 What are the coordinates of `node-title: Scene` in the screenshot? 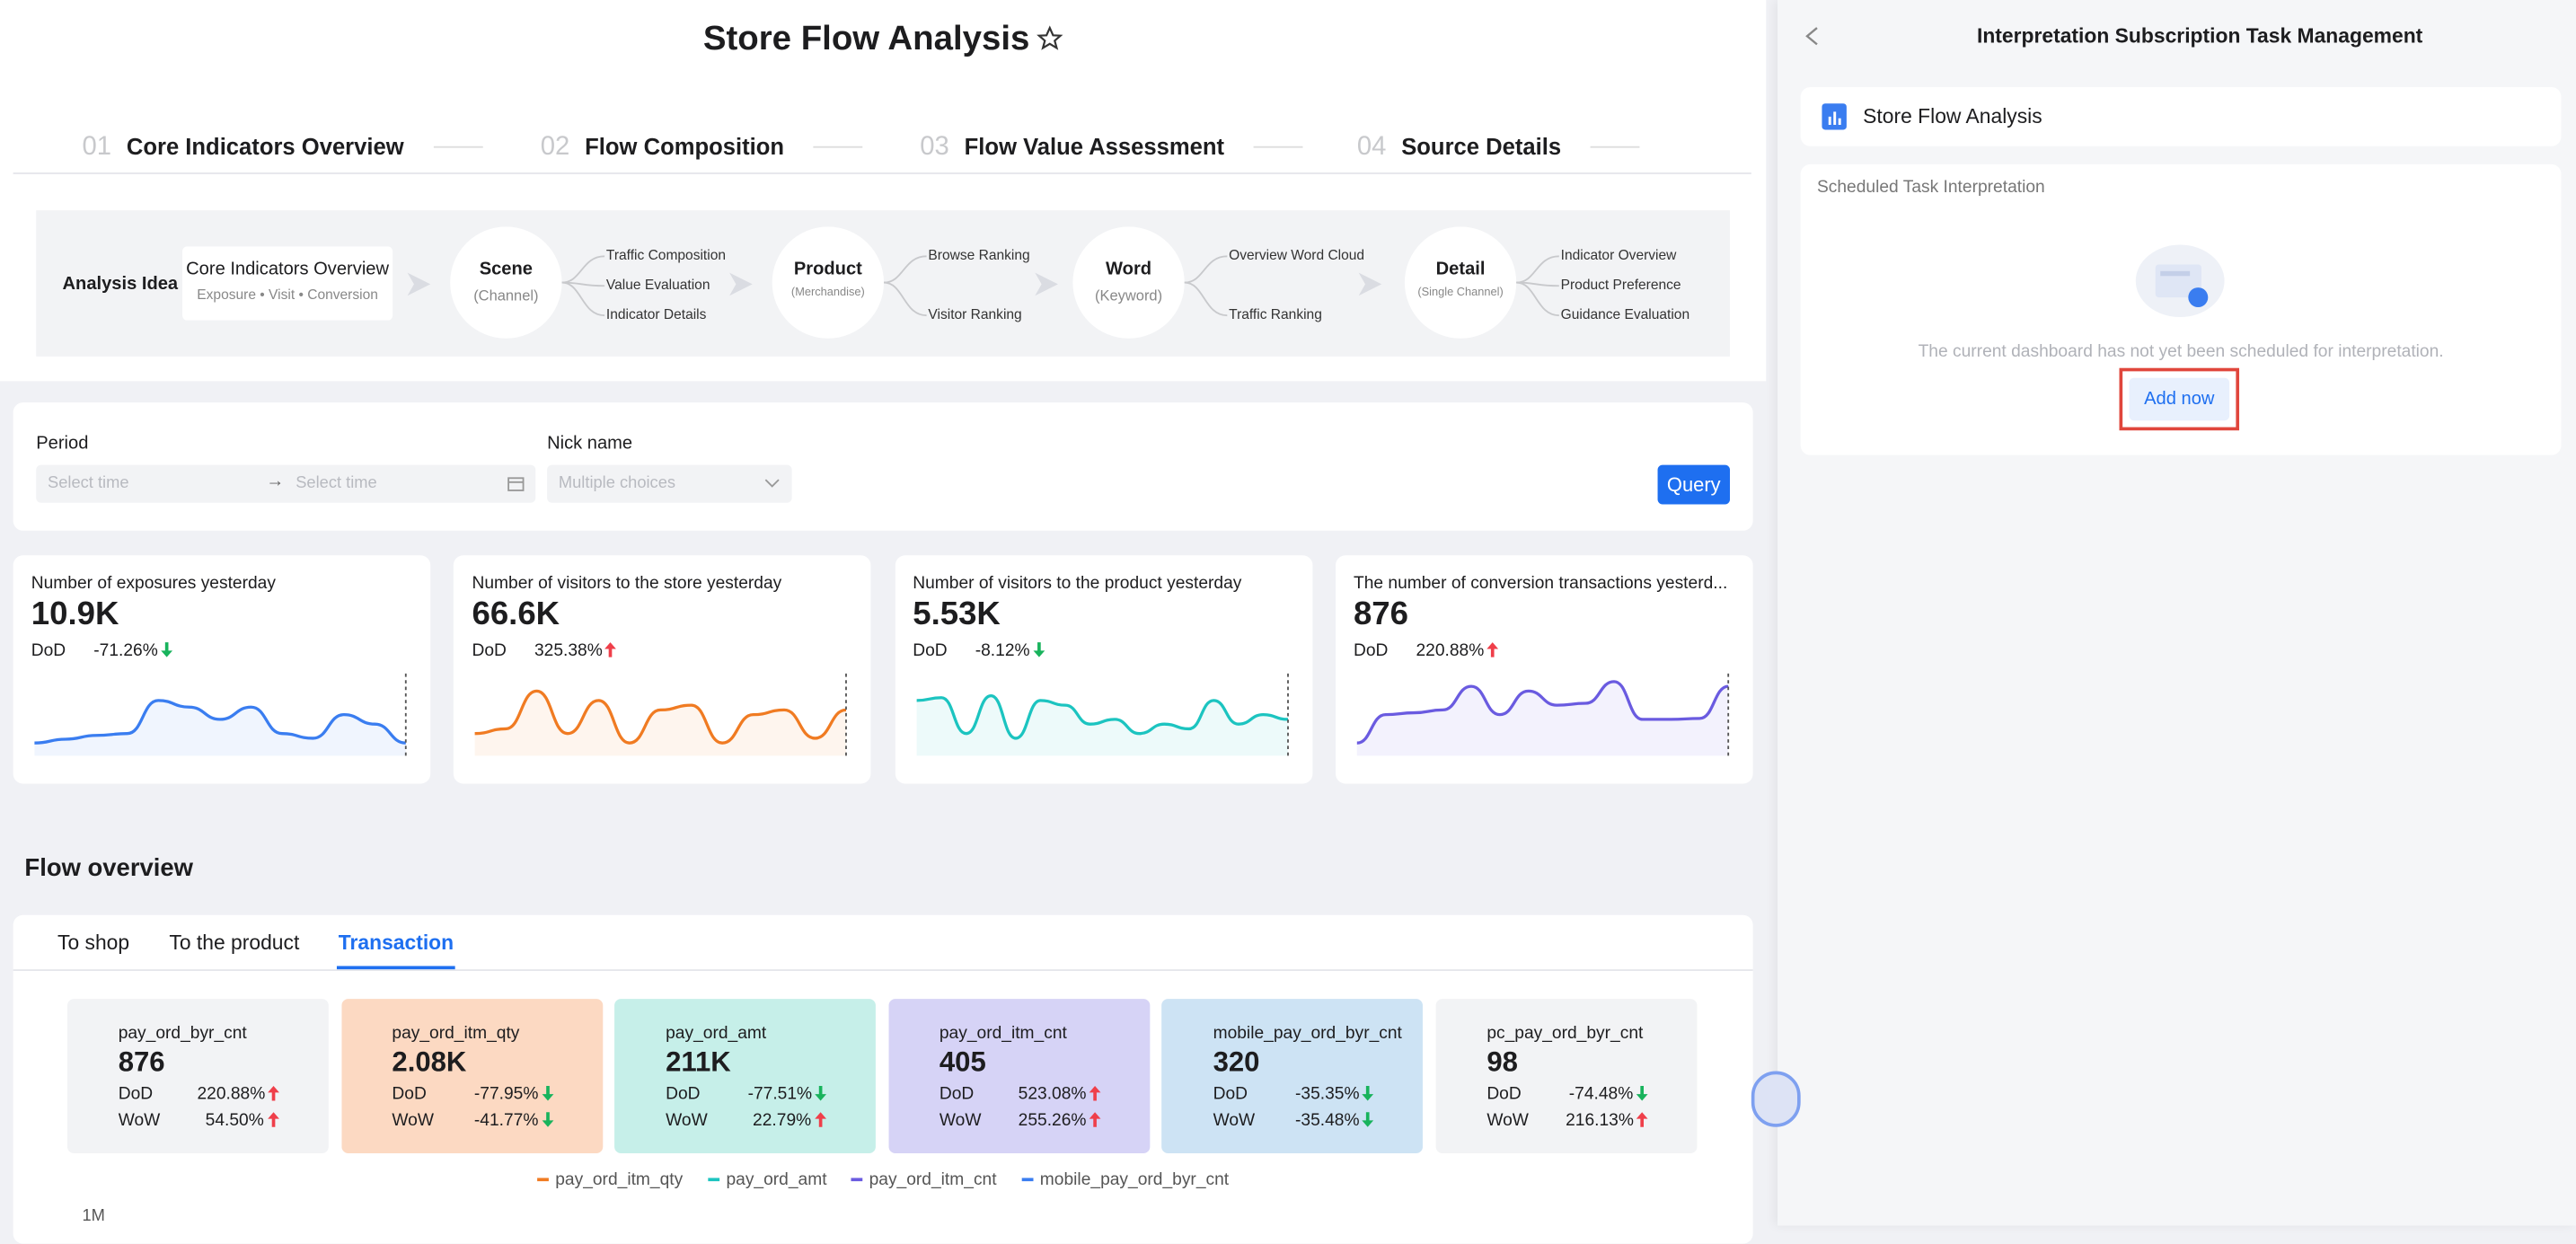 It's located at (506, 269).